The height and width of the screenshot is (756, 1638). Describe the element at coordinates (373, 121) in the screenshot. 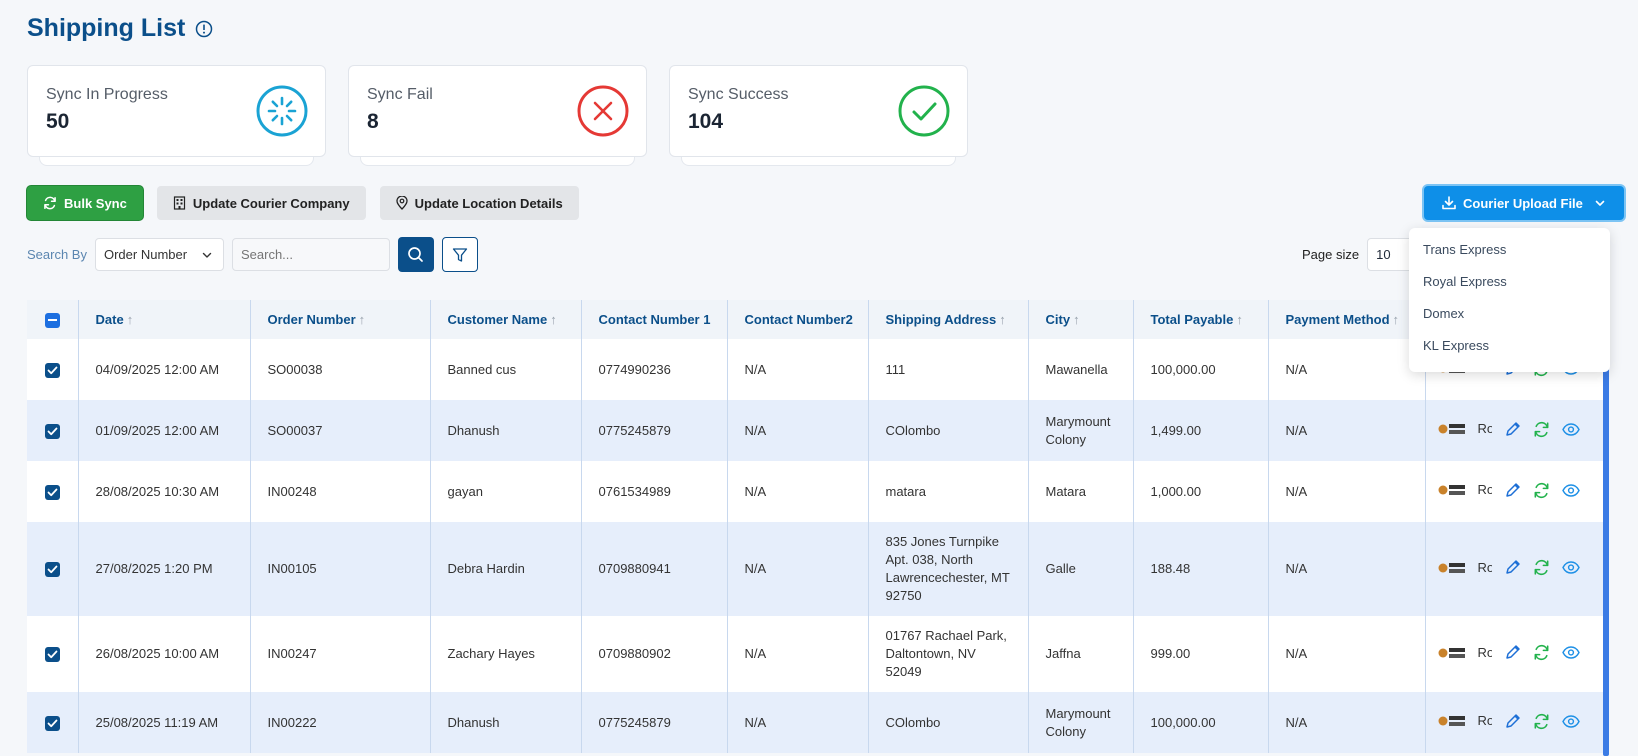

I see `stat-value: 8` at that location.